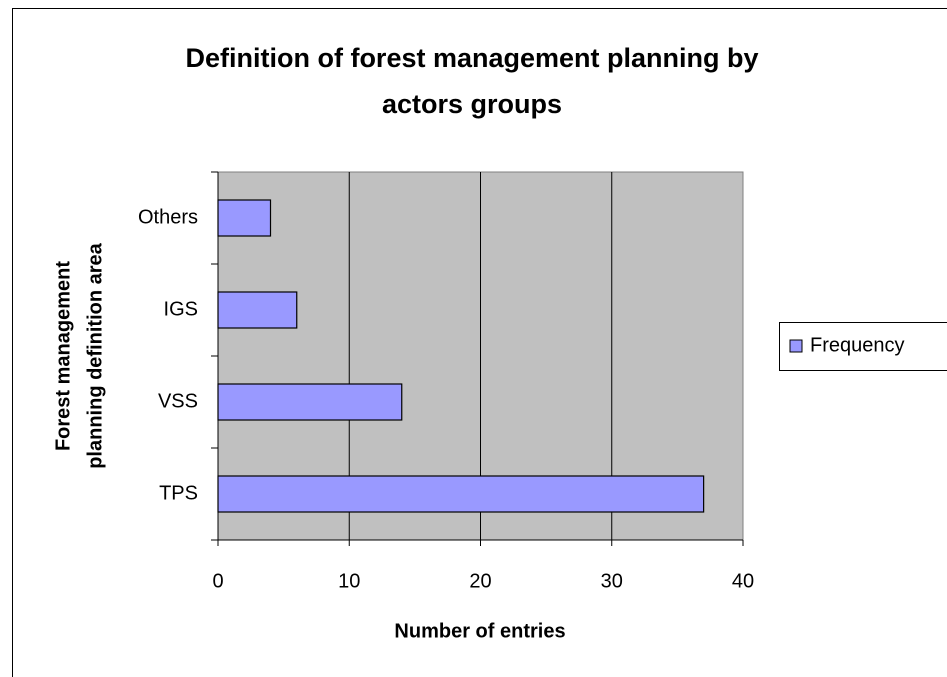  I want to click on x-tick-label: 20, so click(480, 581).